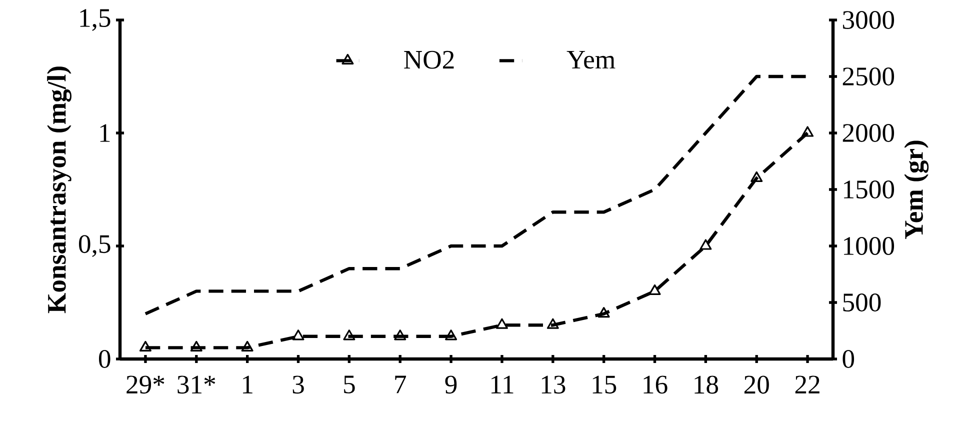 The image size is (966, 428). What do you see at coordinates (848, 359) in the screenshot?
I see `y2-tick-label: 0` at bounding box center [848, 359].